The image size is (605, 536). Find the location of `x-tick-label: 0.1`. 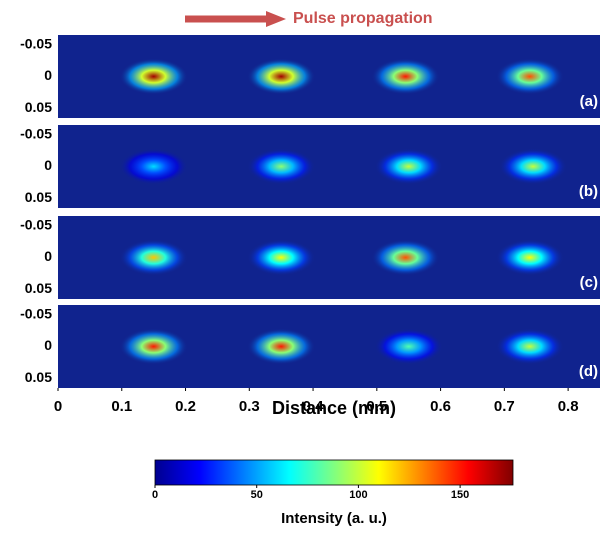

x-tick-label: 0.1 is located at coordinates (121, 406).